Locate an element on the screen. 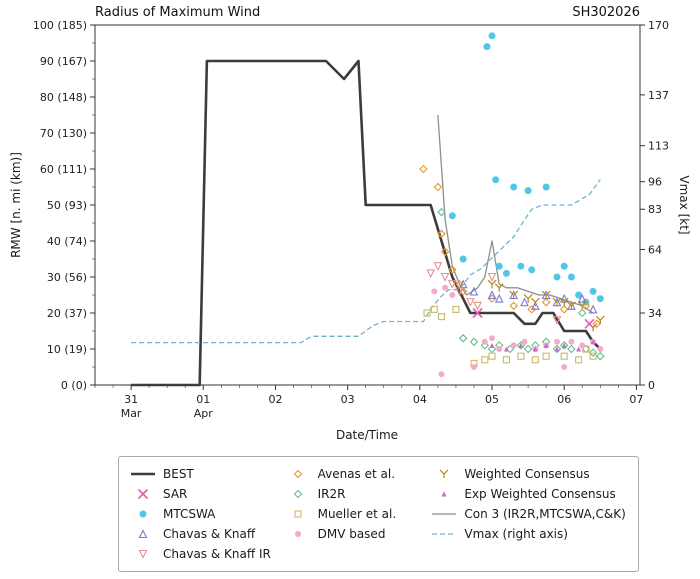  con-3-ir2r-mtcswa-c-k-marker-icon is located at coordinates (444, 514).